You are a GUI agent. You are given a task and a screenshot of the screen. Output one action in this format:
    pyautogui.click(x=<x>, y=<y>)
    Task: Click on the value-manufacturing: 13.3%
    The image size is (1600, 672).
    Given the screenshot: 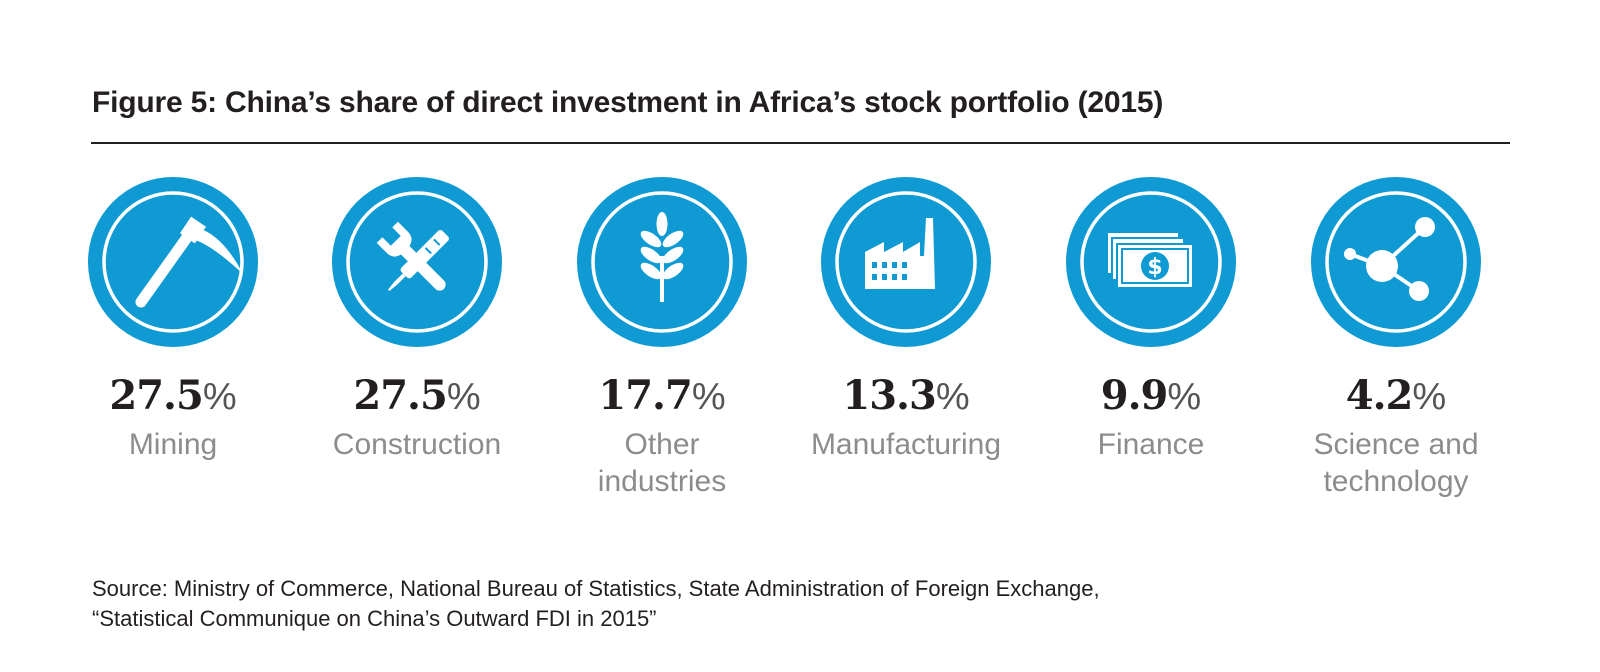 What is the action you would take?
    pyautogui.click(x=906, y=396)
    